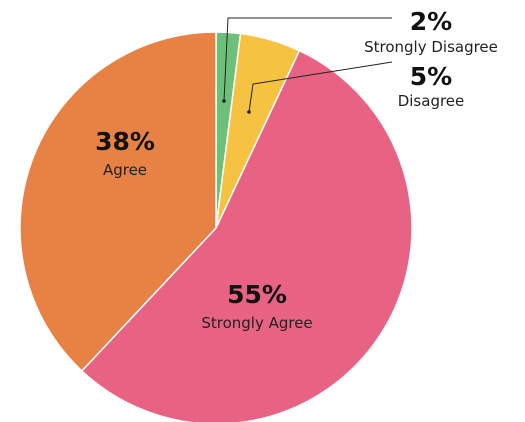  What do you see at coordinates (431, 101) in the screenshot?
I see `data-label-disagree-name: Disagree` at bounding box center [431, 101].